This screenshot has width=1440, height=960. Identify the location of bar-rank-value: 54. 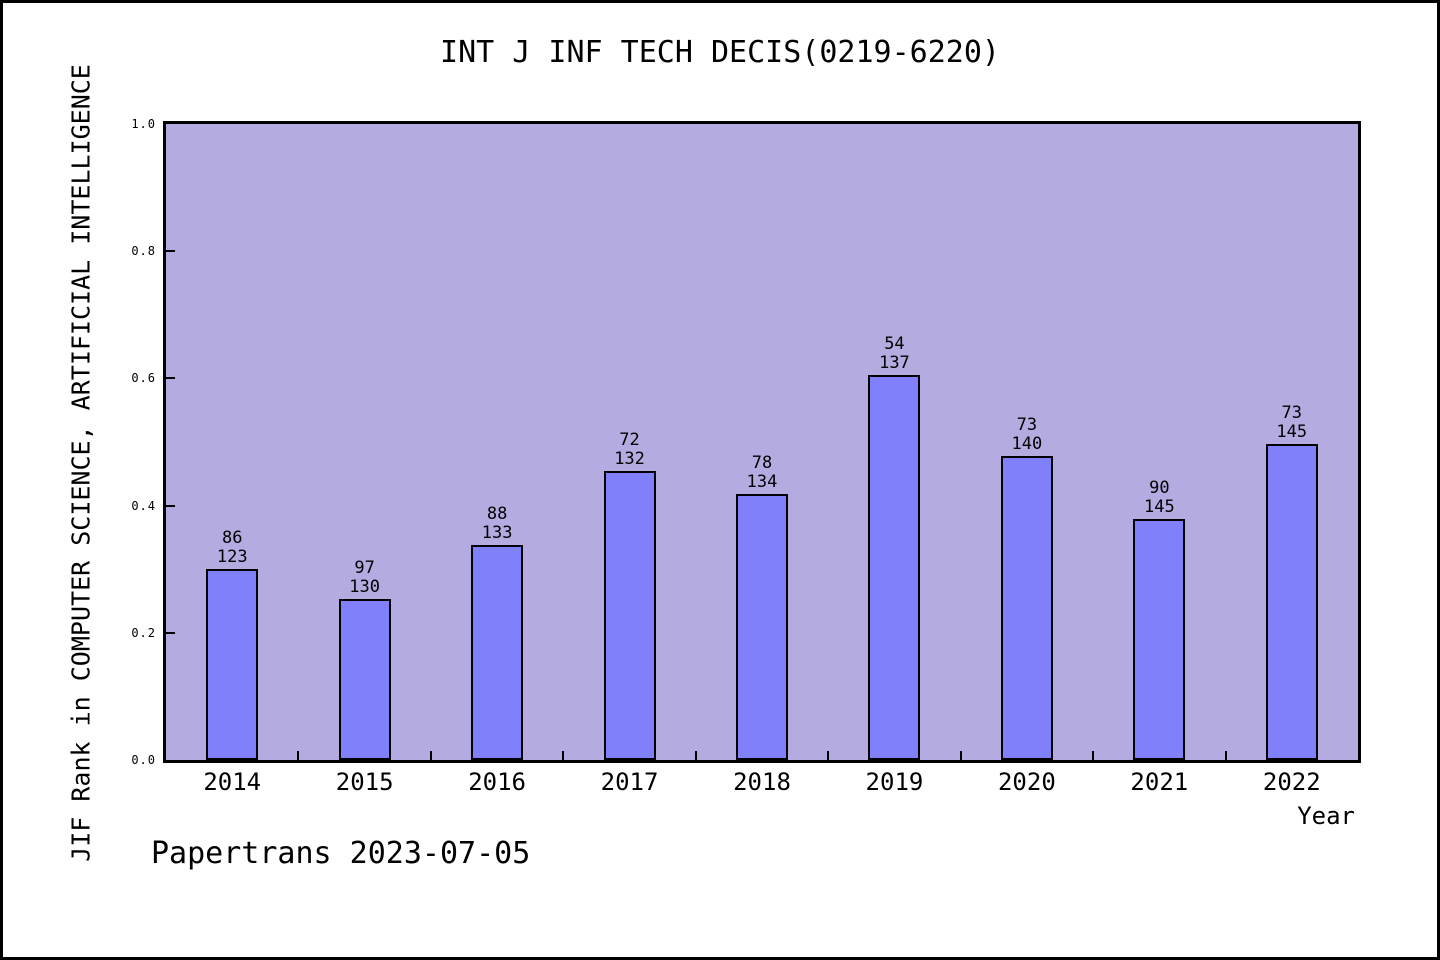
(894, 344).